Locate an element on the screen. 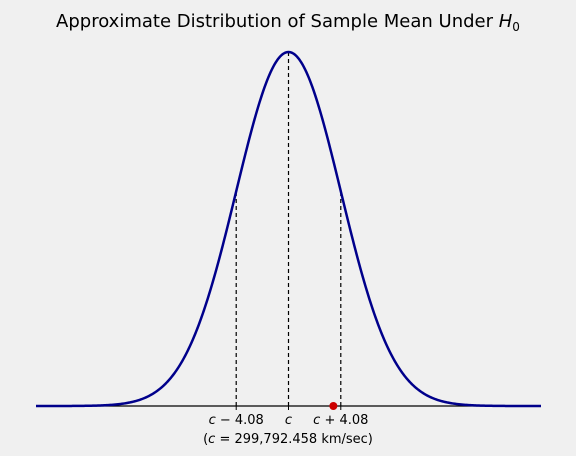  x-tick-label-1: c is located at coordinates (288, 420).